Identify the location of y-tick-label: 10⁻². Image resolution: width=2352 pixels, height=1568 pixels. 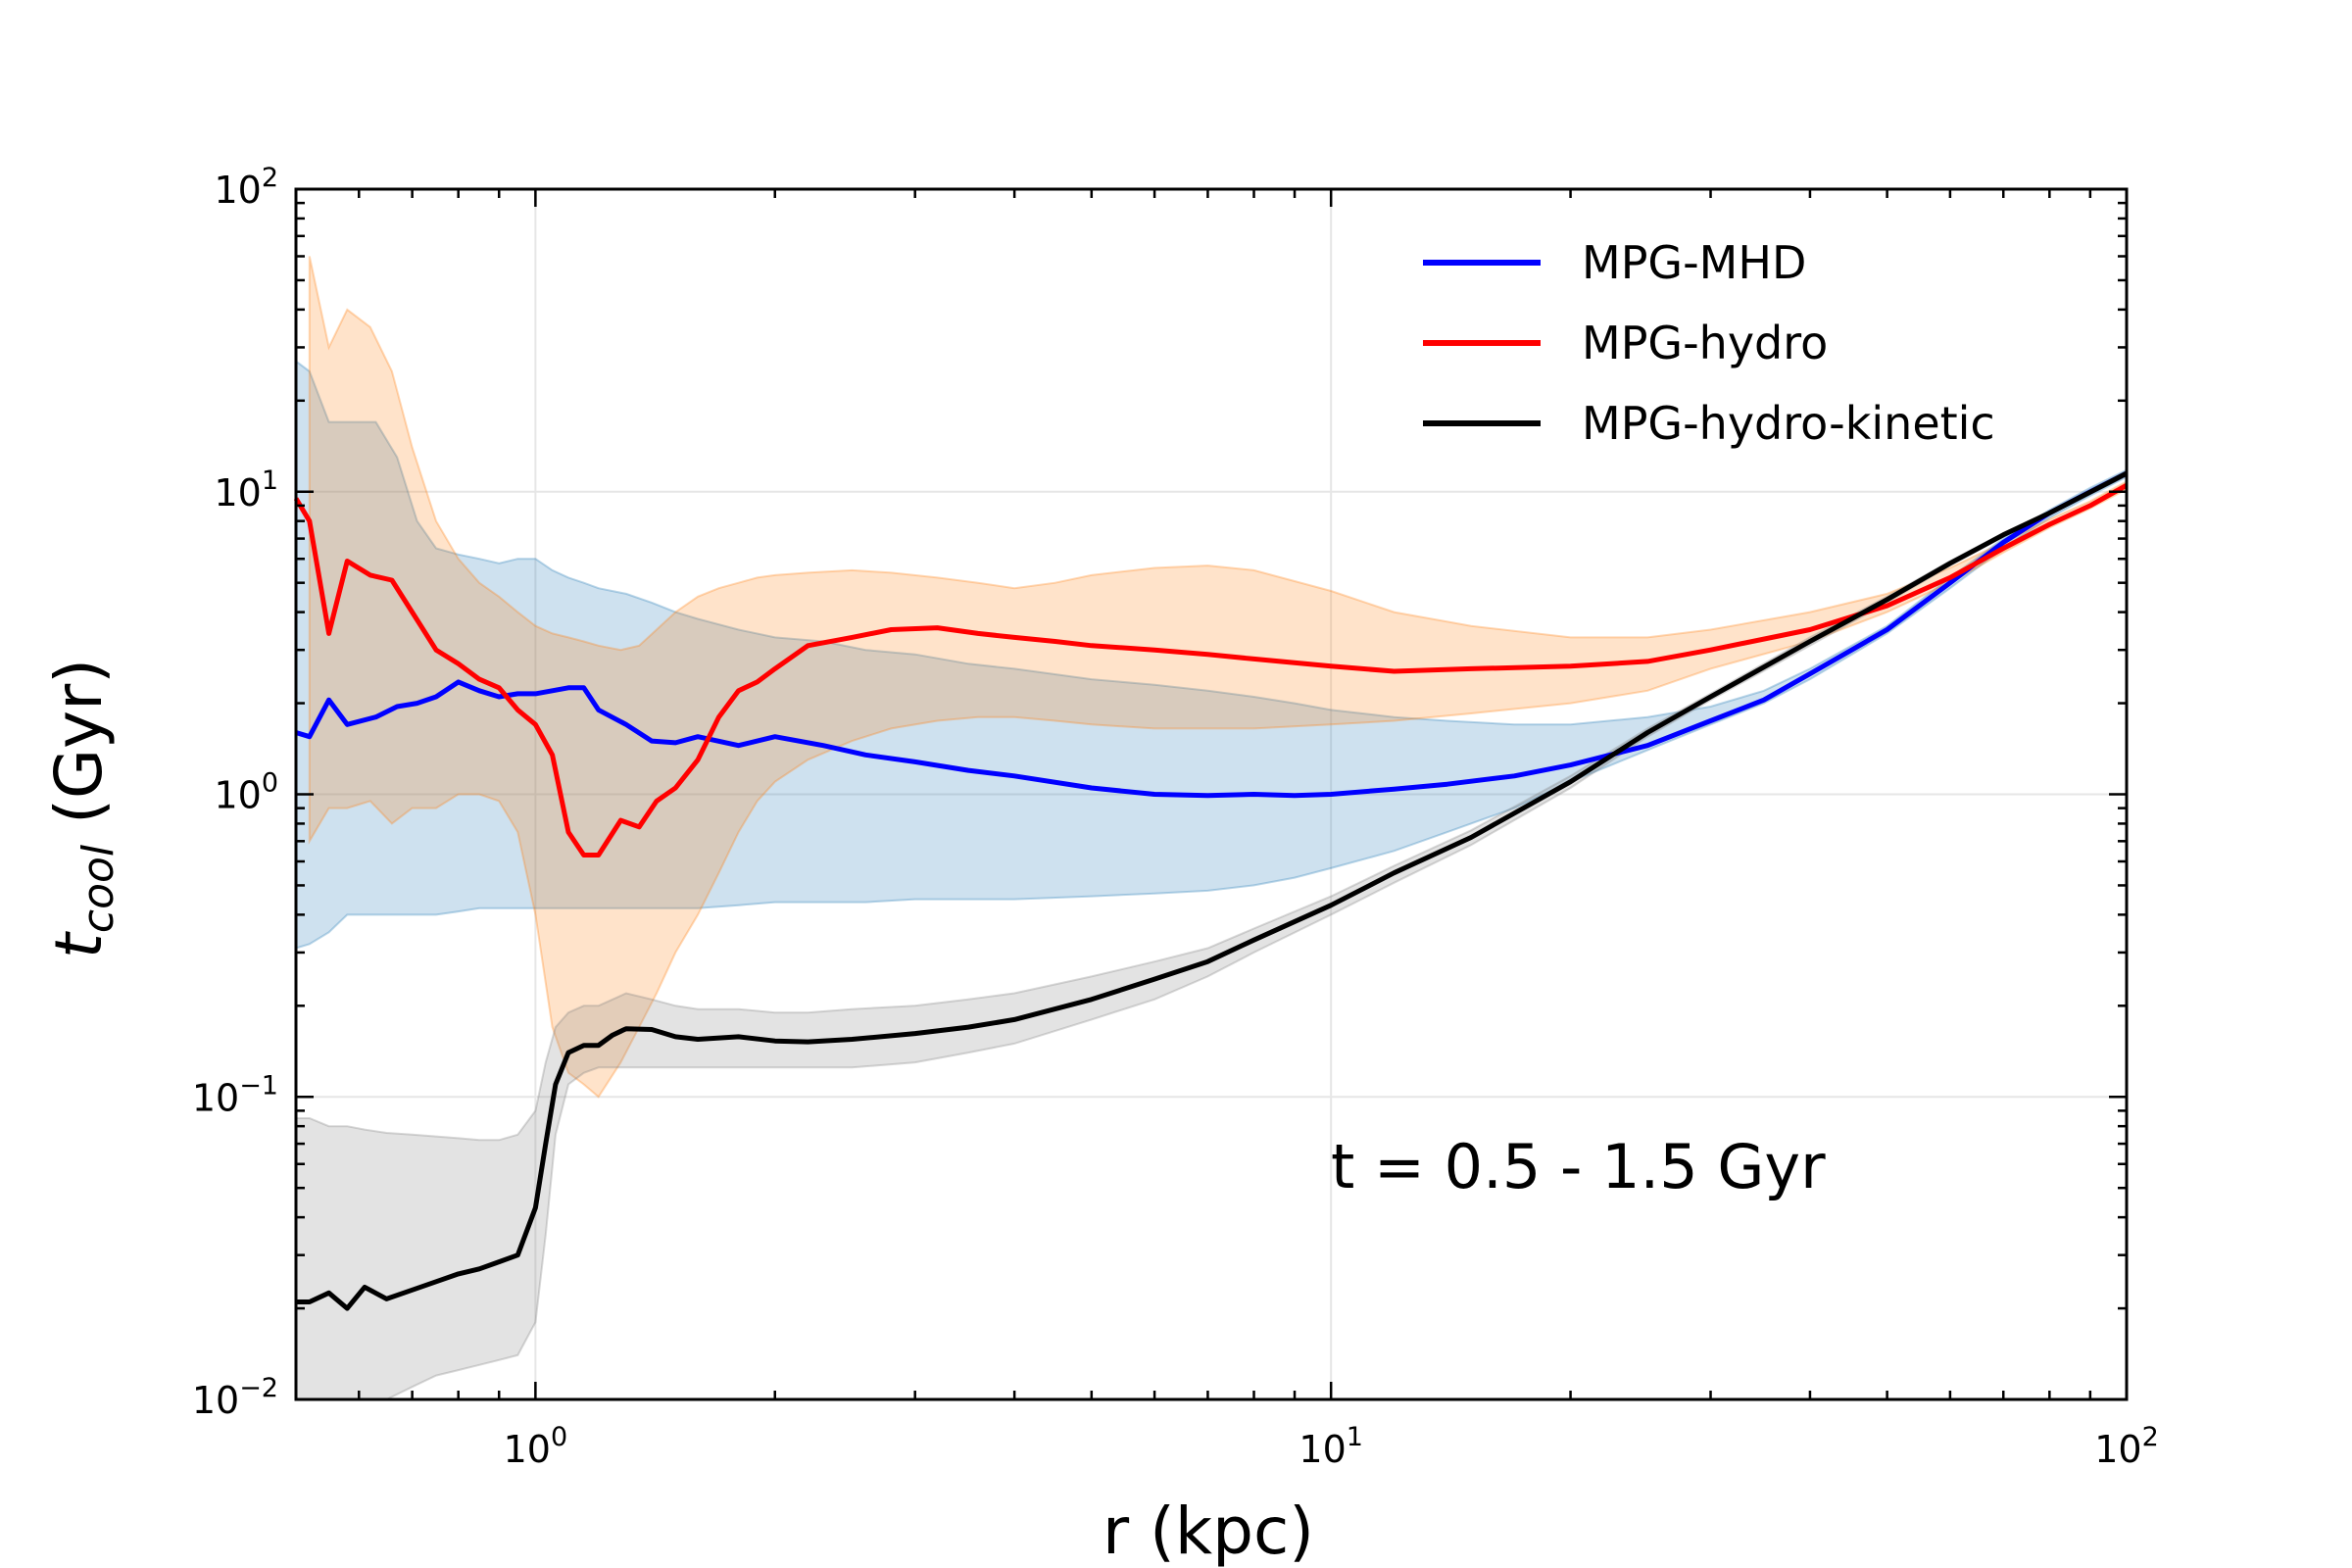
(235, 1397).